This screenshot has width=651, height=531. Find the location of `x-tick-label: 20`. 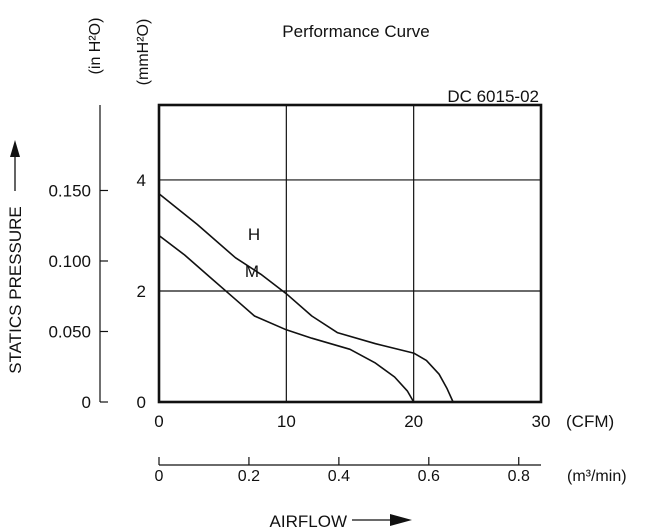

x-tick-label: 20 is located at coordinates (413, 421).